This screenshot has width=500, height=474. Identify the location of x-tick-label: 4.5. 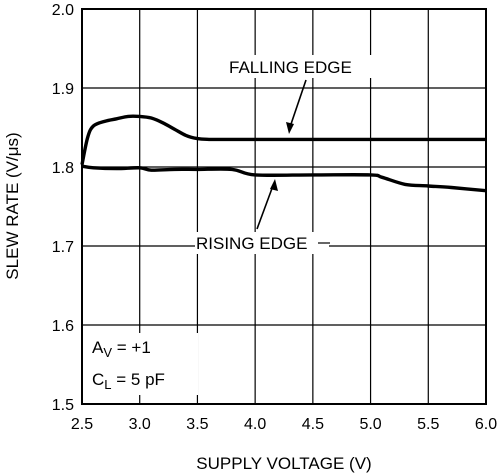
(313, 424).